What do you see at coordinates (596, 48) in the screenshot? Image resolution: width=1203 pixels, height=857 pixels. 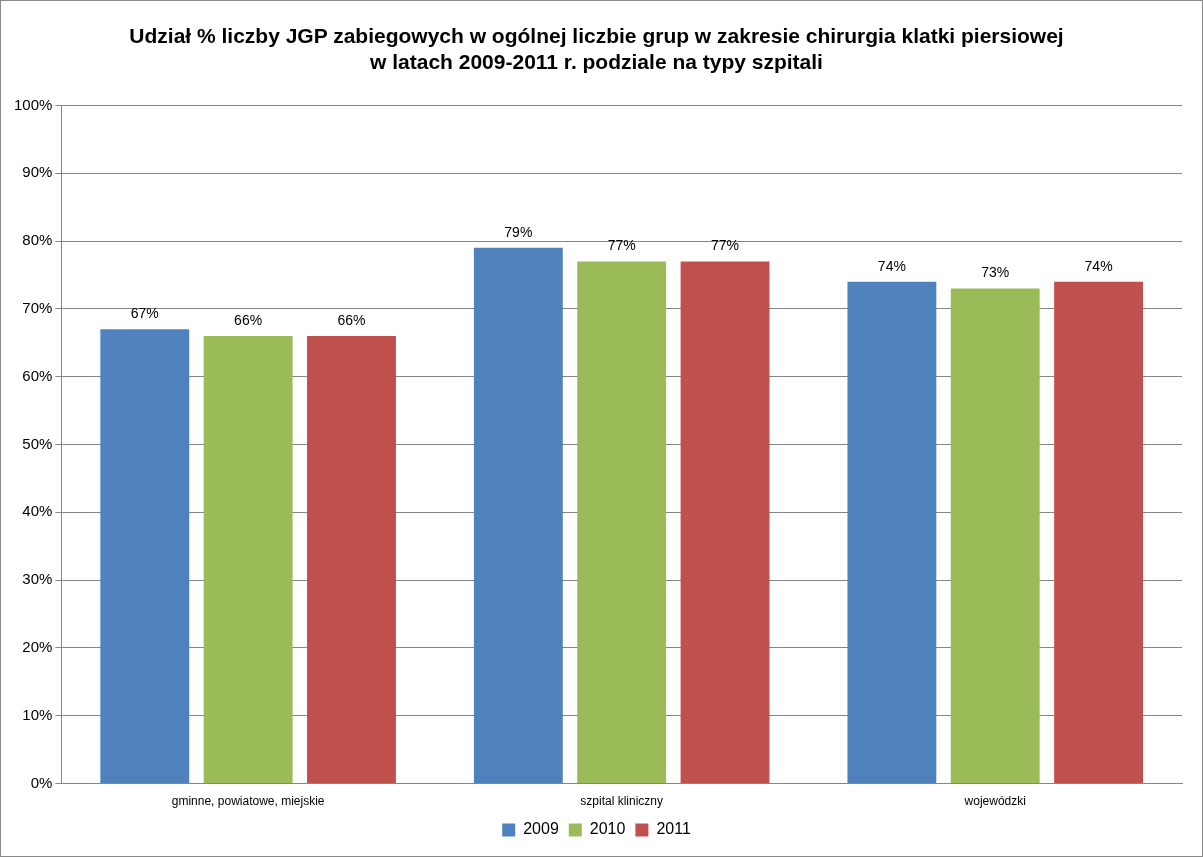 I see `chart-title: Udział % liczby JGP zabiegowych w ogólnej liczbie grup w zakresie chirurgia klatki piersiowej w latach 2009-2011 r. podziale na typy szpitali` at bounding box center [596, 48].